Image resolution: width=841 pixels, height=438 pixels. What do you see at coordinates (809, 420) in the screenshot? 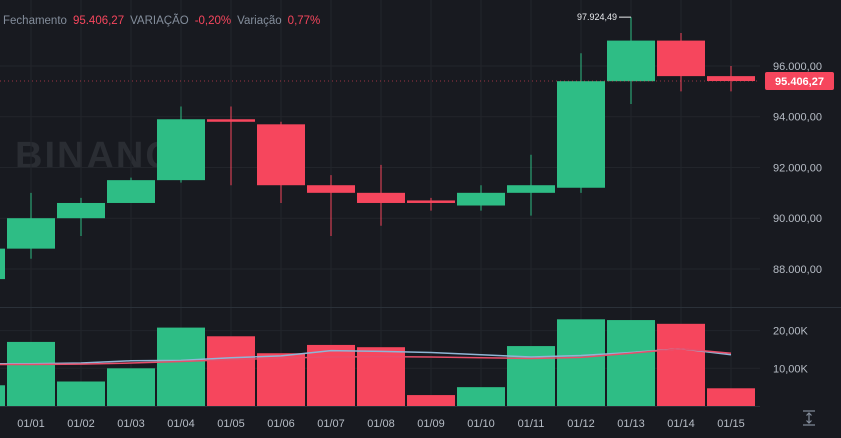
I see `fit-vertical-icon` at bounding box center [809, 420].